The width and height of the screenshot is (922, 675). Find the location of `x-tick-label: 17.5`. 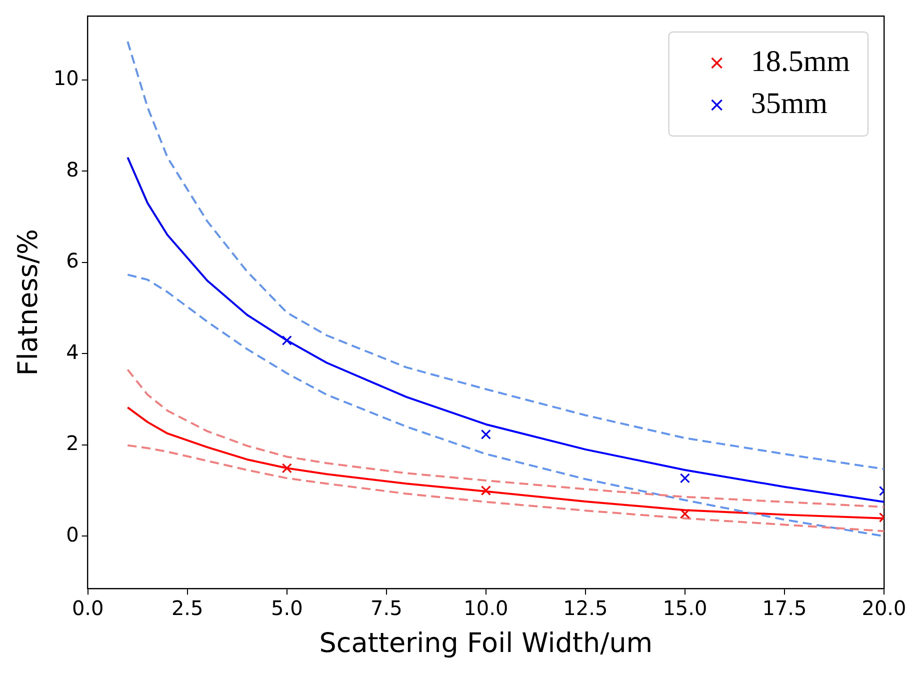

x-tick-label: 17.5 is located at coordinates (784, 608).